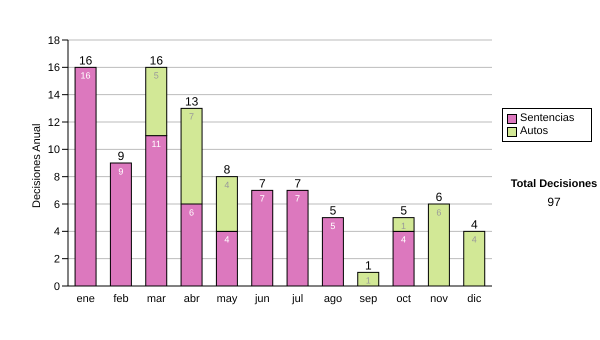 The image size is (600, 340). What do you see at coordinates (57, 232) in the screenshot?
I see `y-tick-label: 4` at bounding box center [57, 232].